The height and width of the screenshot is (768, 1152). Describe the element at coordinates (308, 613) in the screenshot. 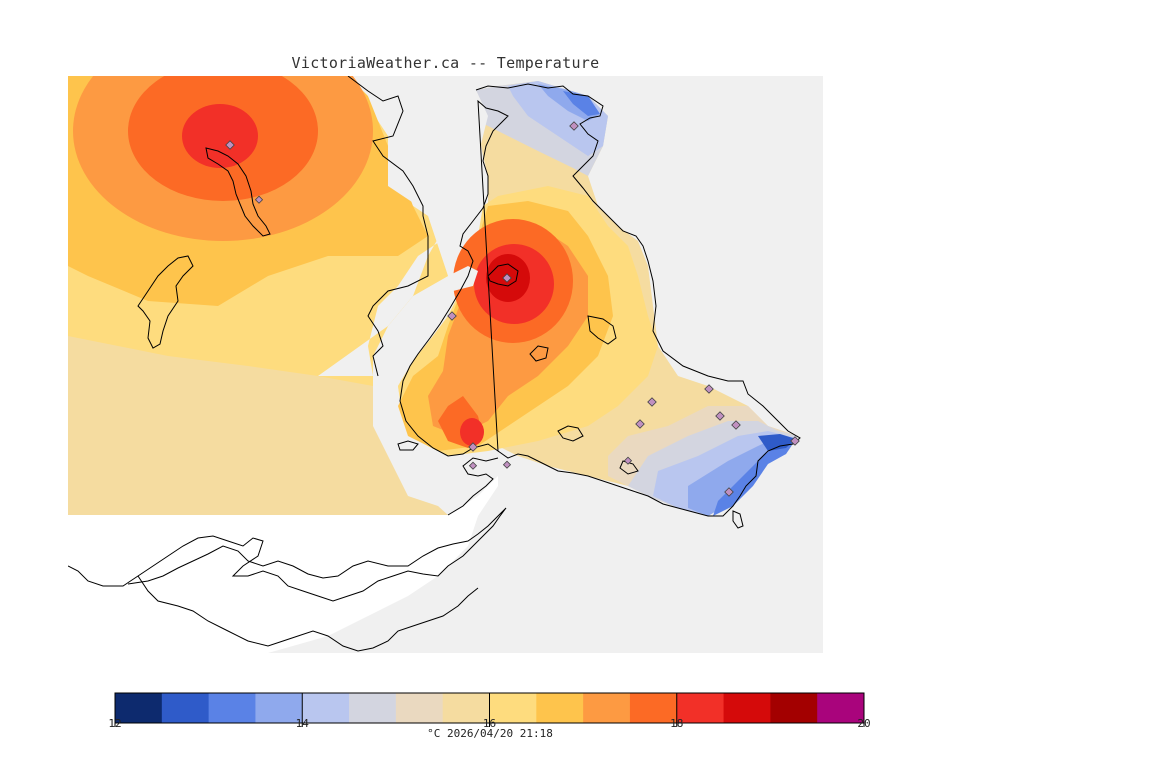

I see `coastline-south-landmass-lower` at that location.